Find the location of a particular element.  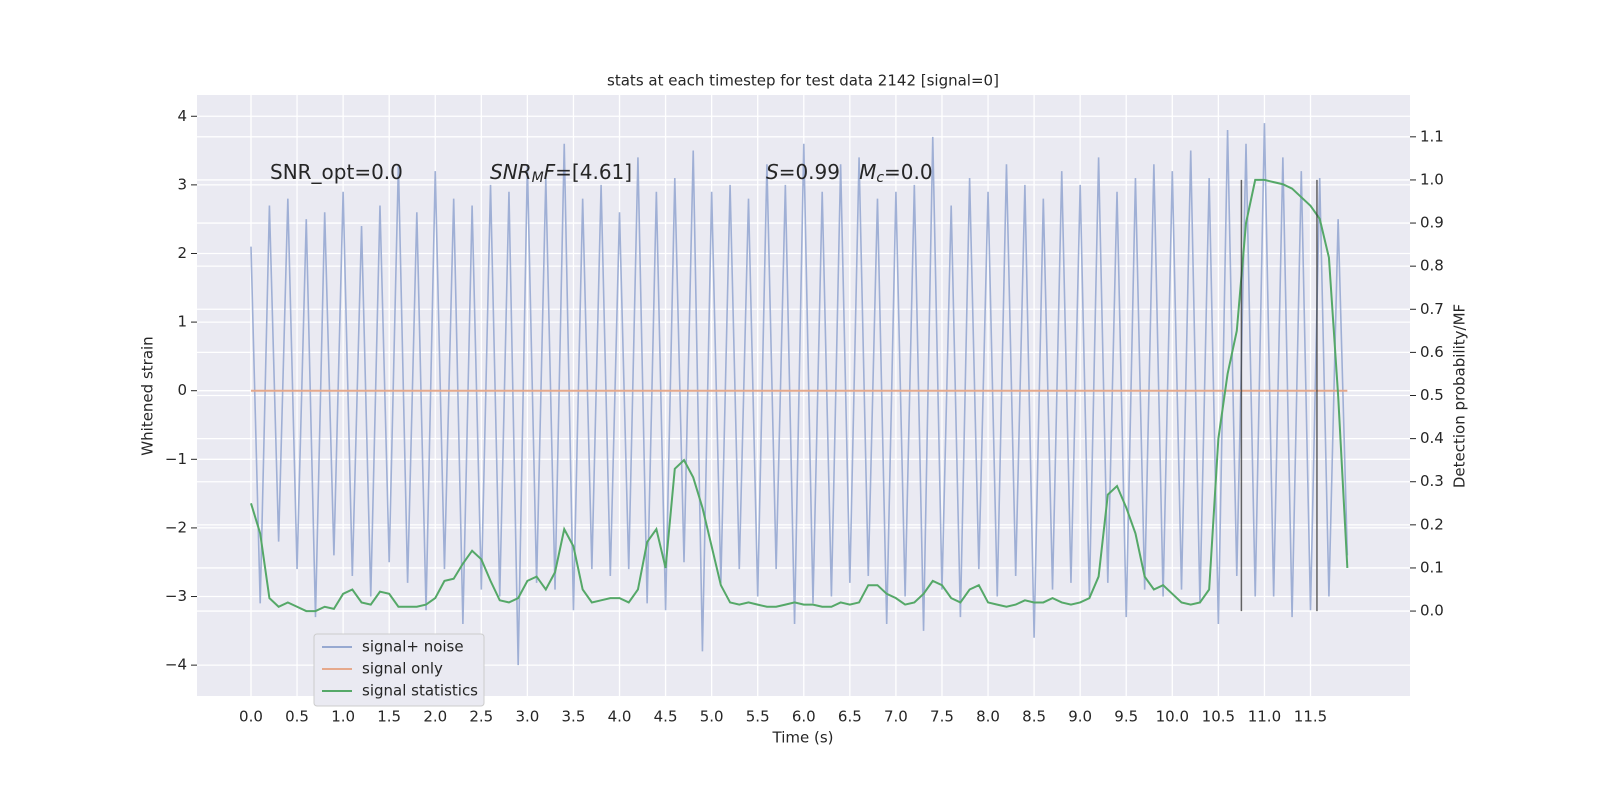

annotation-part: =0.0 is located at coordinates (908, 172).